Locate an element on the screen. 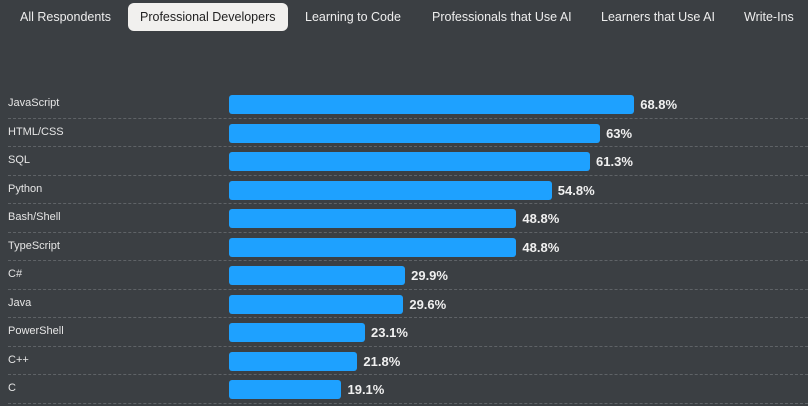  tab-professional-developers: Professional Developers is located at coordinates (208, 17).